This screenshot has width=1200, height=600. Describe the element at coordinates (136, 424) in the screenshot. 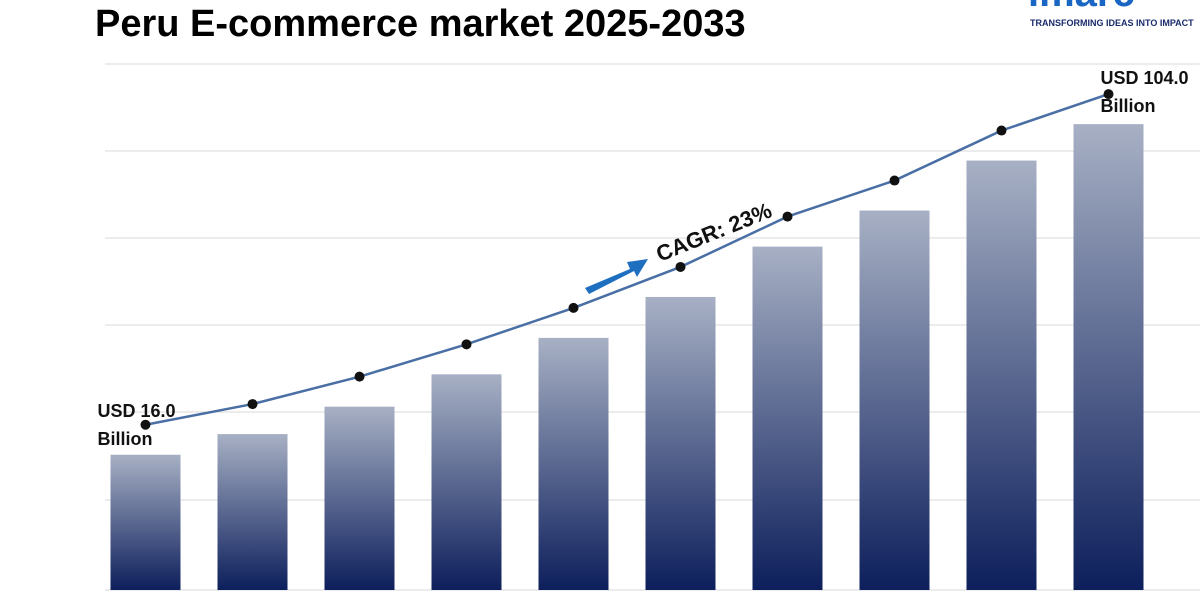

I see `value-label: USD 16.0 Billion` at that location.